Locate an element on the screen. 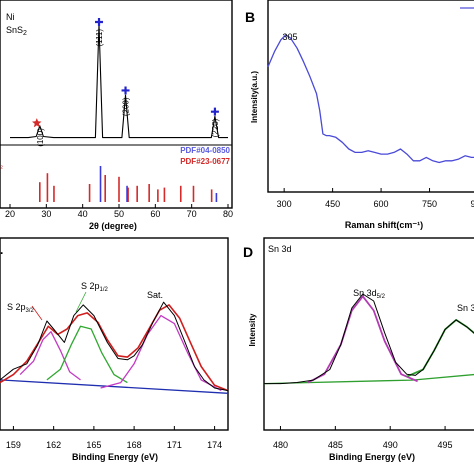  sn3d52-component-line is located at coordinates (362, 339).